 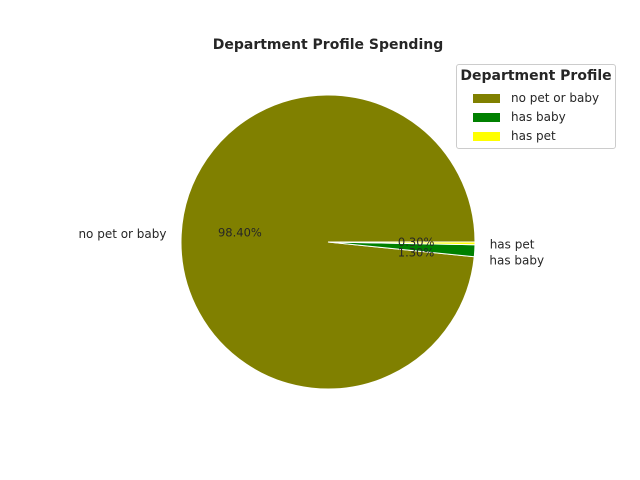 I want to click on legend-label: has baby, so click(x=538, y=117).